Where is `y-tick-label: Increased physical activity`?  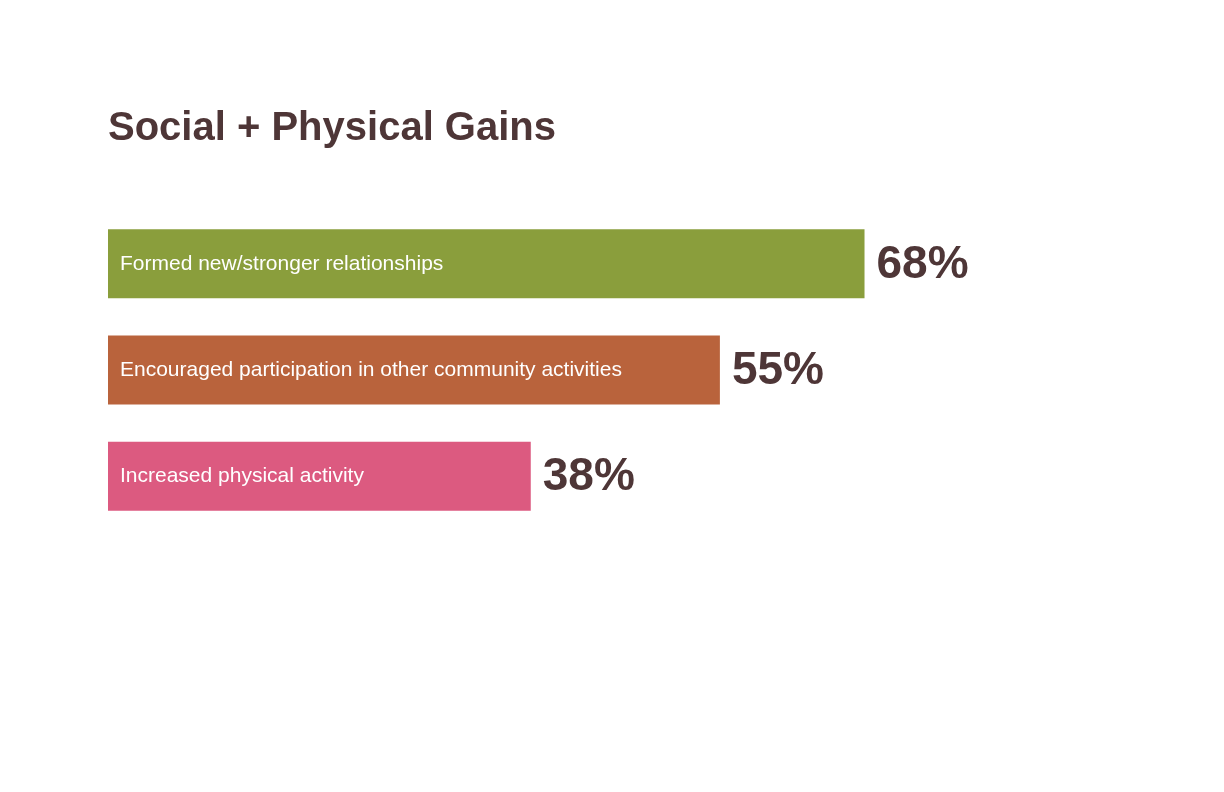 y-tick-label: Increased physical activity is located at coordinates (242, 475).